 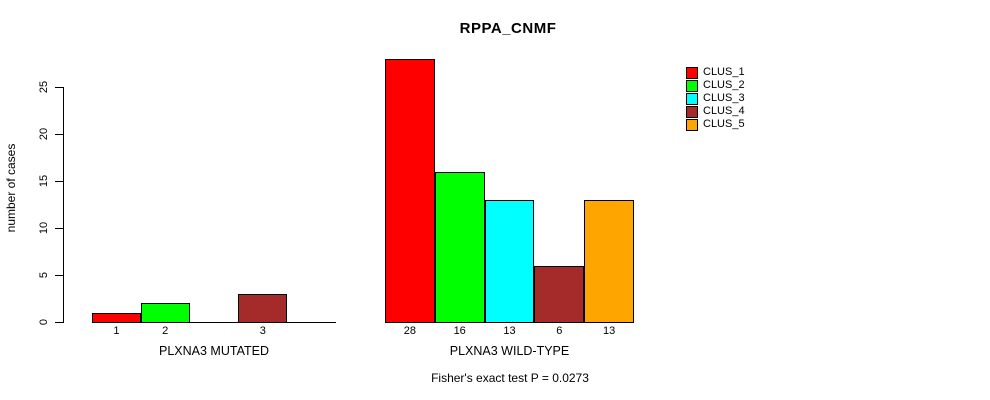 What do you see at coordinates (509, 351) in the screenshot?
I see `group-label: PLXNA3 WILD-TYPE` at bounding box center [509, 351].